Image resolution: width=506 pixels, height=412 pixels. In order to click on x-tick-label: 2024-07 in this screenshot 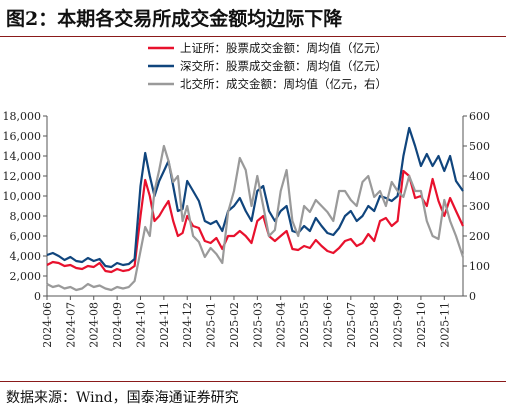, I will do `click(70, 325)`.